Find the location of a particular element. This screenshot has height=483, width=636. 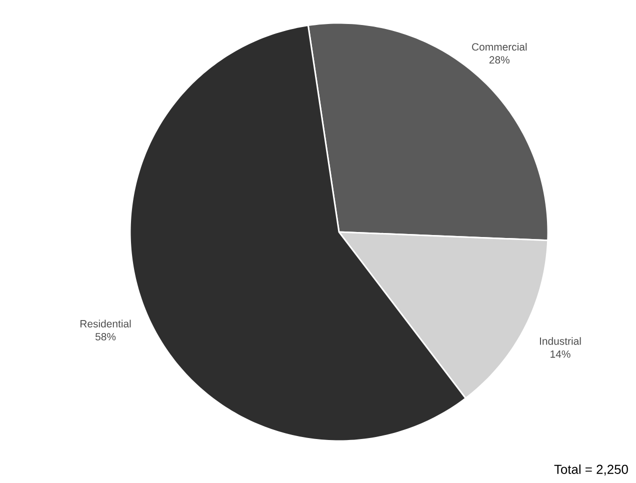

text: Total = 2,250 is located at coordinates (591, 470).